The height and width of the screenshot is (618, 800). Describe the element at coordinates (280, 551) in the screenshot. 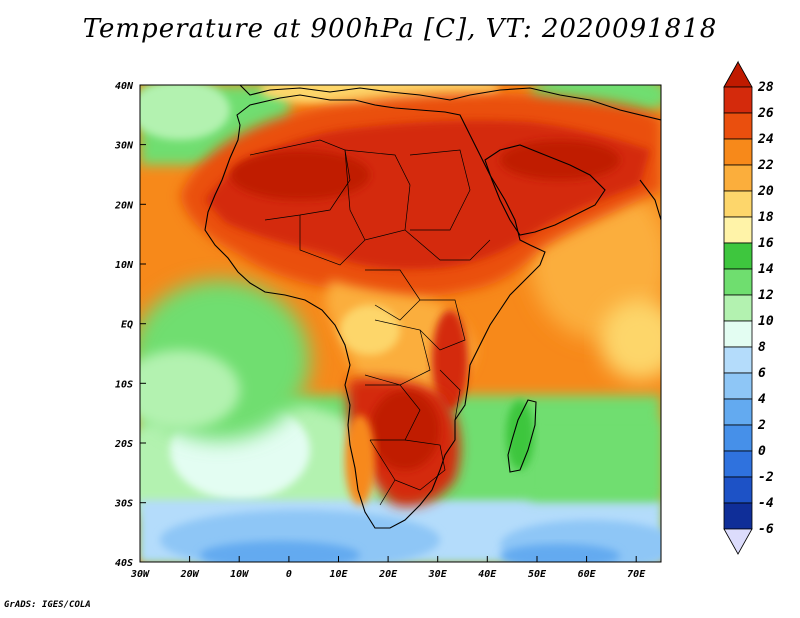

I see `field-south-blue3` at that location.